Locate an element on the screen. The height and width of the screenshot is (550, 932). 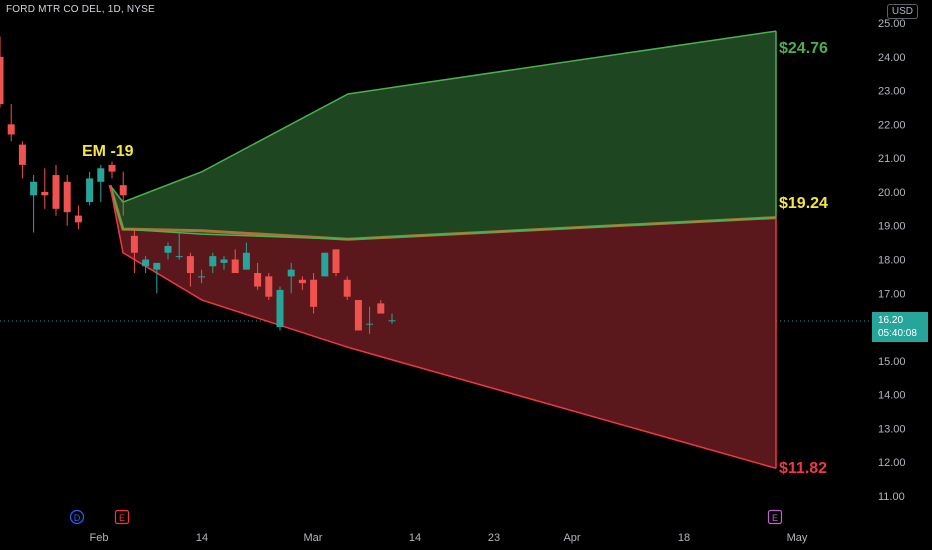
y-tick-label: 13.00 is located at coordinates (892, 429).